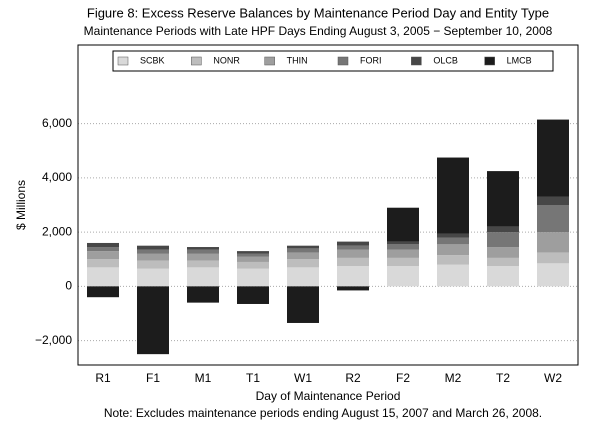  Describe the element at coordinates (503, 378) in the screenshot. I see `x-tick-label: T2` at that location.